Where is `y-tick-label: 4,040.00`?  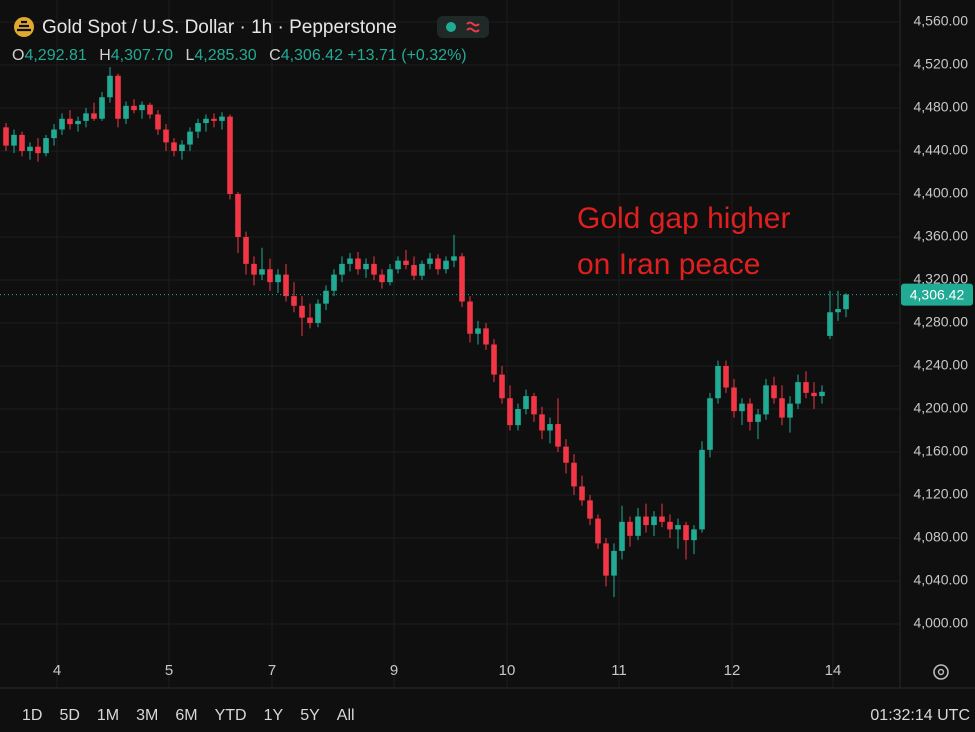 y-tick-label: 4,040.00 is located at coordinates (941, 580).